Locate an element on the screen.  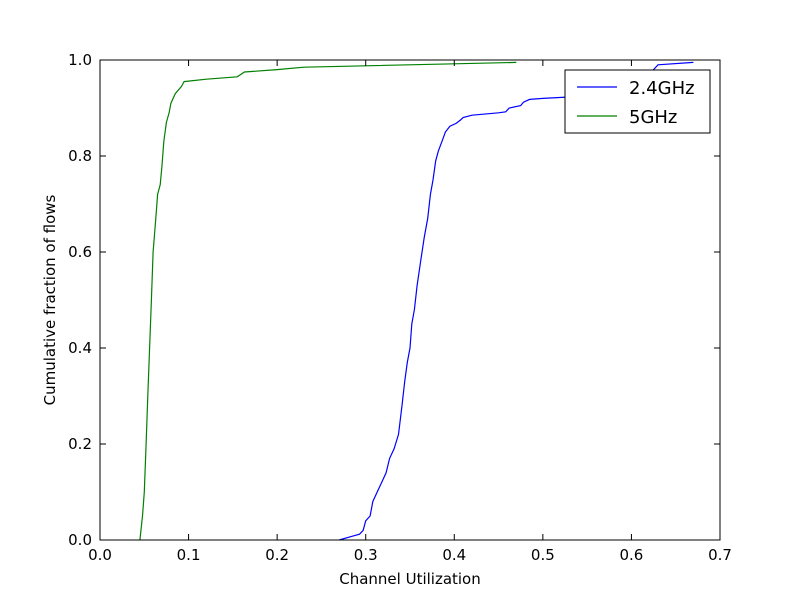
x-axis-label: Channel Utilization is located at coordinates (410, 579).